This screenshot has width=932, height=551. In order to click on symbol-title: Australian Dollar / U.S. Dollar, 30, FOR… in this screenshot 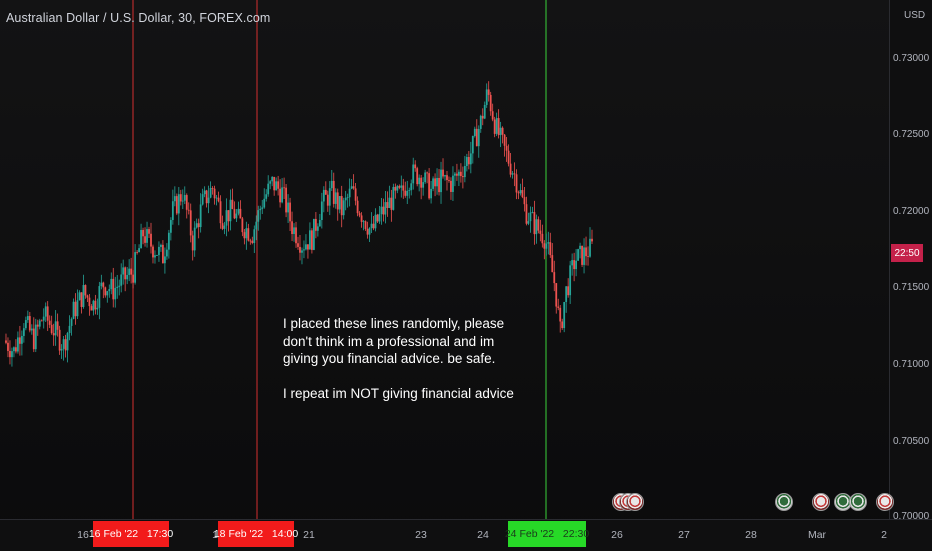, I will do `click(138, 18)`.